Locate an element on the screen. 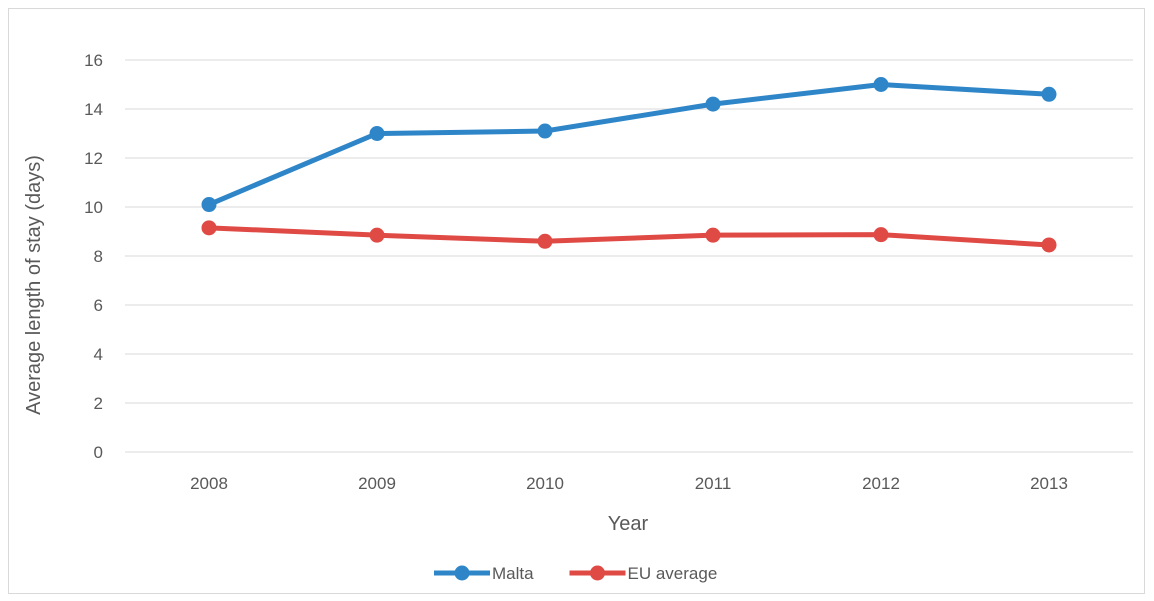 Image resolution: width=1154 pixels, height=601 pixels. x-tick-label: 2011 is located at coordinates (713, 483).